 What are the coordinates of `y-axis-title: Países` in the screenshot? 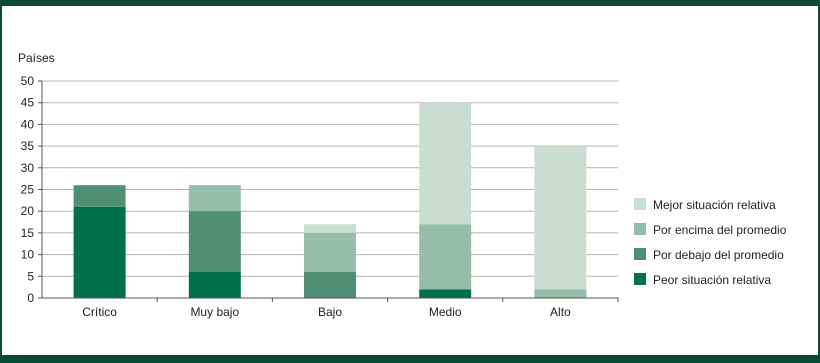 It's located at (36, 58).